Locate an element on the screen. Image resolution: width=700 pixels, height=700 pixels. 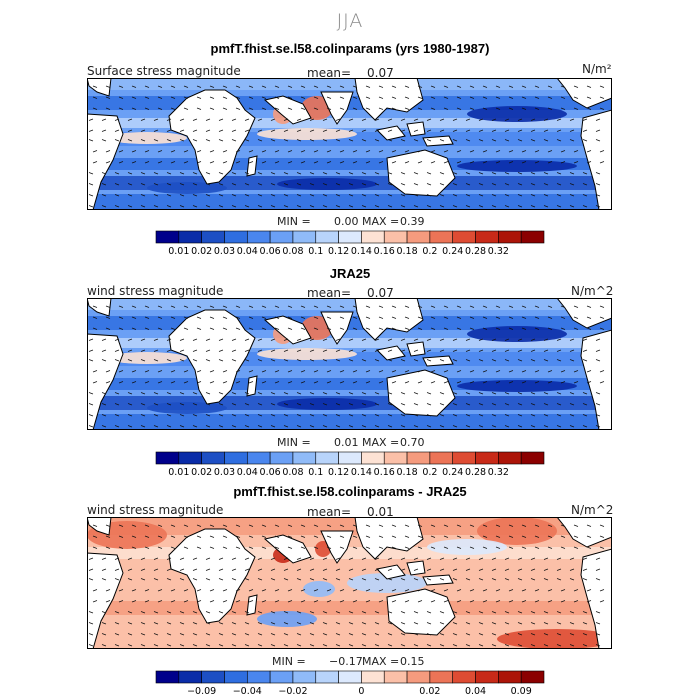
panel-3-mean-label: mean= is located at coordinates (329, 512).